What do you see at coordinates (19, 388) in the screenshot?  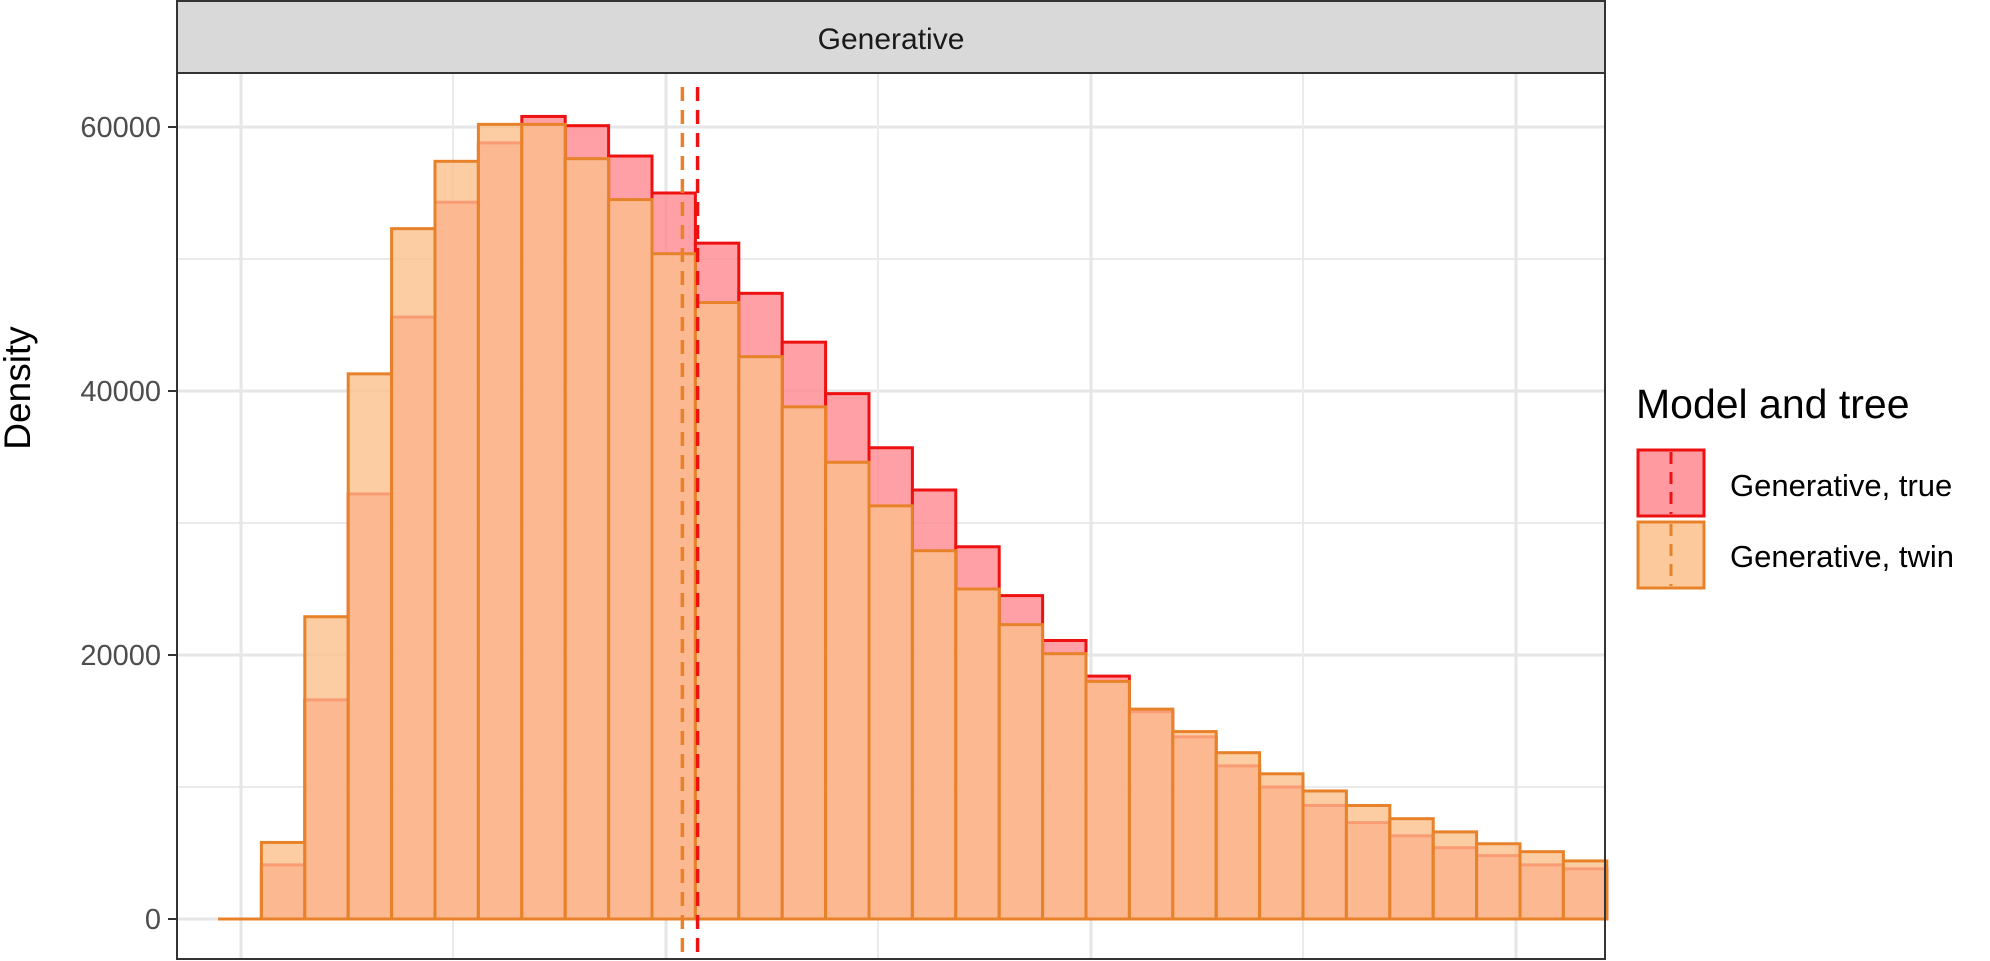 I see `y-axis-title: Density` at bounding box center [19, 388].